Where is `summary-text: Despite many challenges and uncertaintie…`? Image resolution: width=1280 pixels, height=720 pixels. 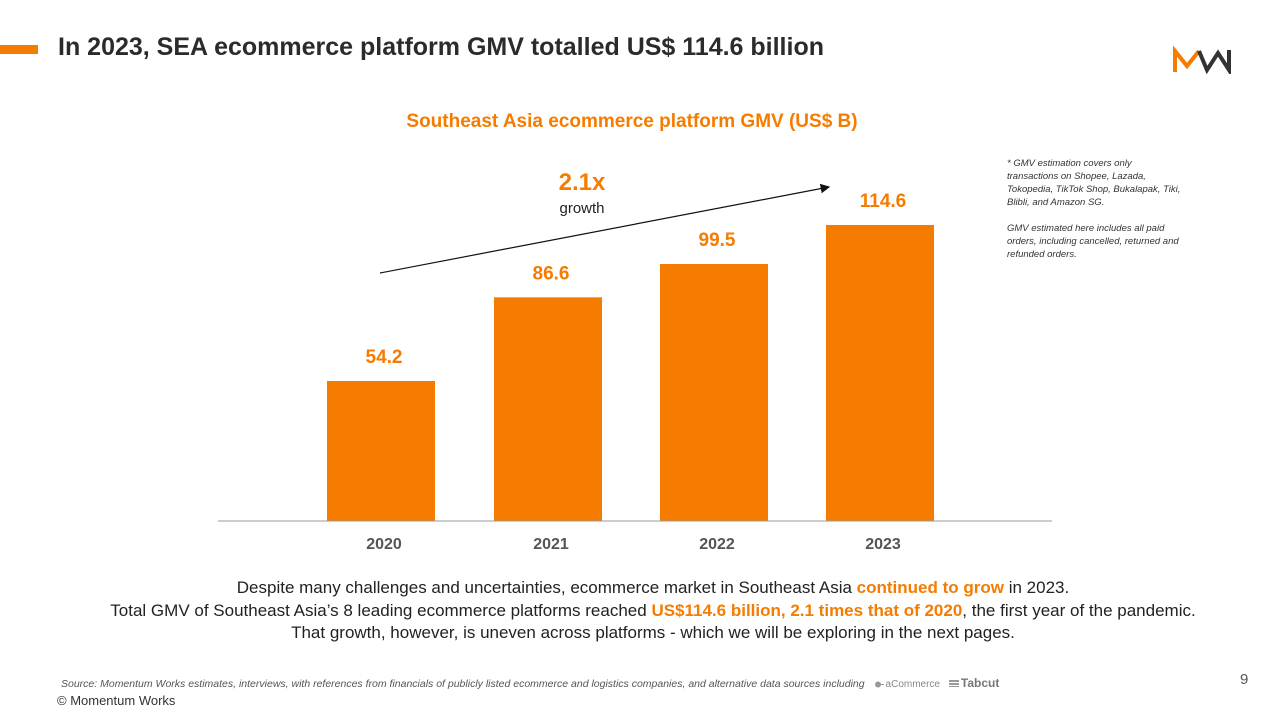 summary-text: Despite many challenges and uncertaintie… is located at coordinates (653, 611).